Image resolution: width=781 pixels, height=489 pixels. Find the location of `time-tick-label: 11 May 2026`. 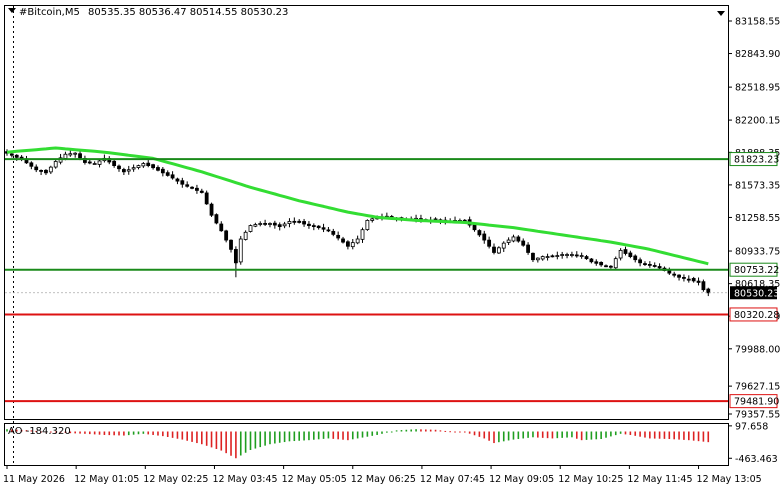

time-tick-label: 11 May 2026 is located at coordinates (34, 479).